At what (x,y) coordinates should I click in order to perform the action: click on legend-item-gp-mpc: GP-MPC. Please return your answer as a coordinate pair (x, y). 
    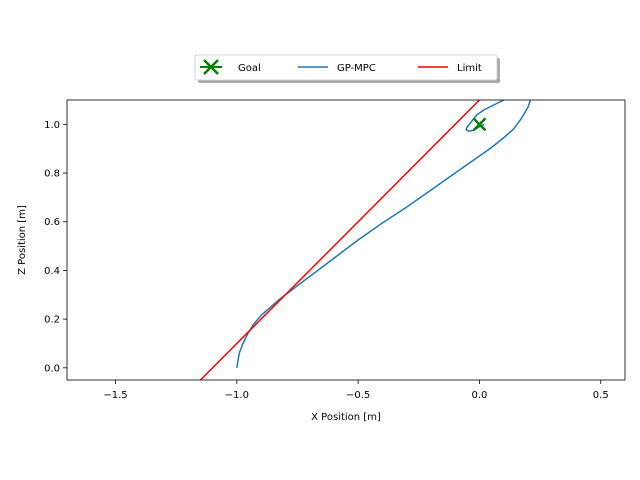
    Looking at the image, I should click on (337, 68).